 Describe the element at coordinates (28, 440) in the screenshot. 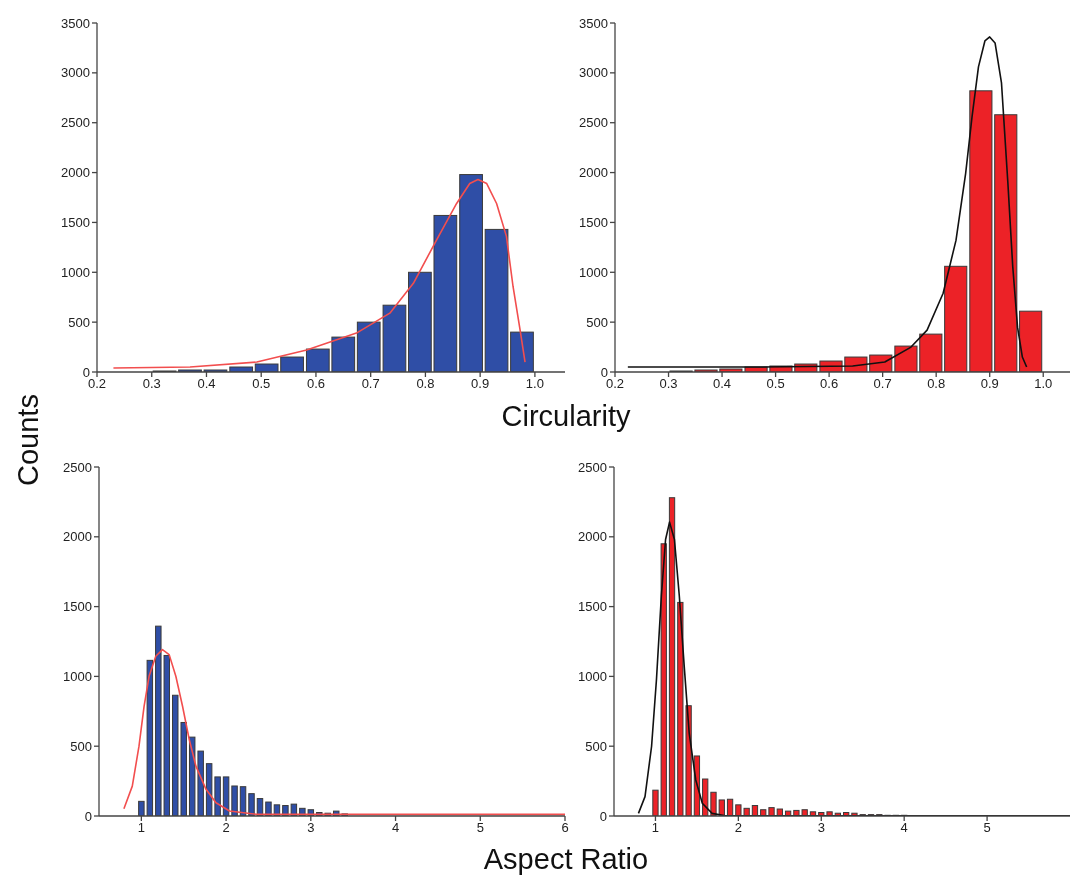

I see `y-axis-title: Counts` at that location.